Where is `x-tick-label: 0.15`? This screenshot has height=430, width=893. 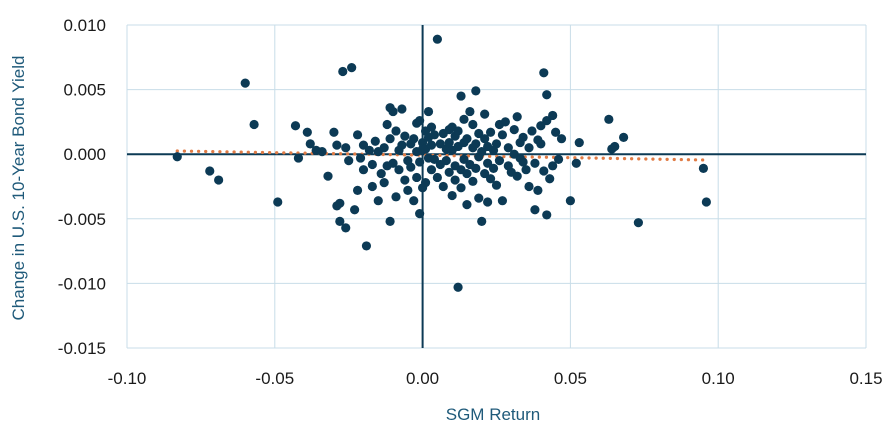 x-tick-label: 0.15 is located at coordinates (865, 378).